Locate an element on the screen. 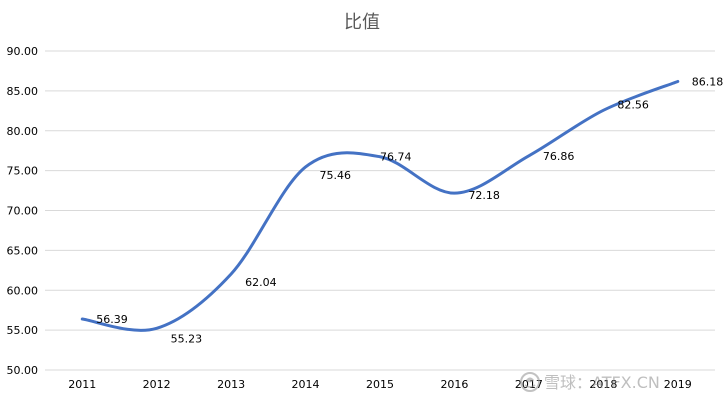 The width and height of the screenshot is (725, 407). x-tick-label: 2014 is located at coordinates (306, 384).